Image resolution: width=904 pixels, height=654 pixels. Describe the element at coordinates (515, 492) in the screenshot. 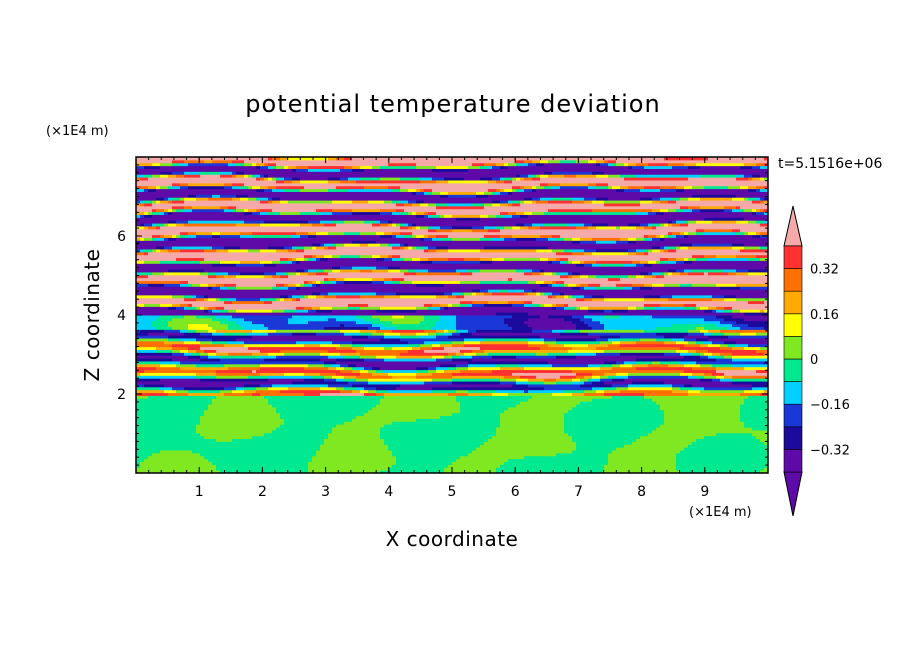

I see `x-tick-label: 6` at that location.